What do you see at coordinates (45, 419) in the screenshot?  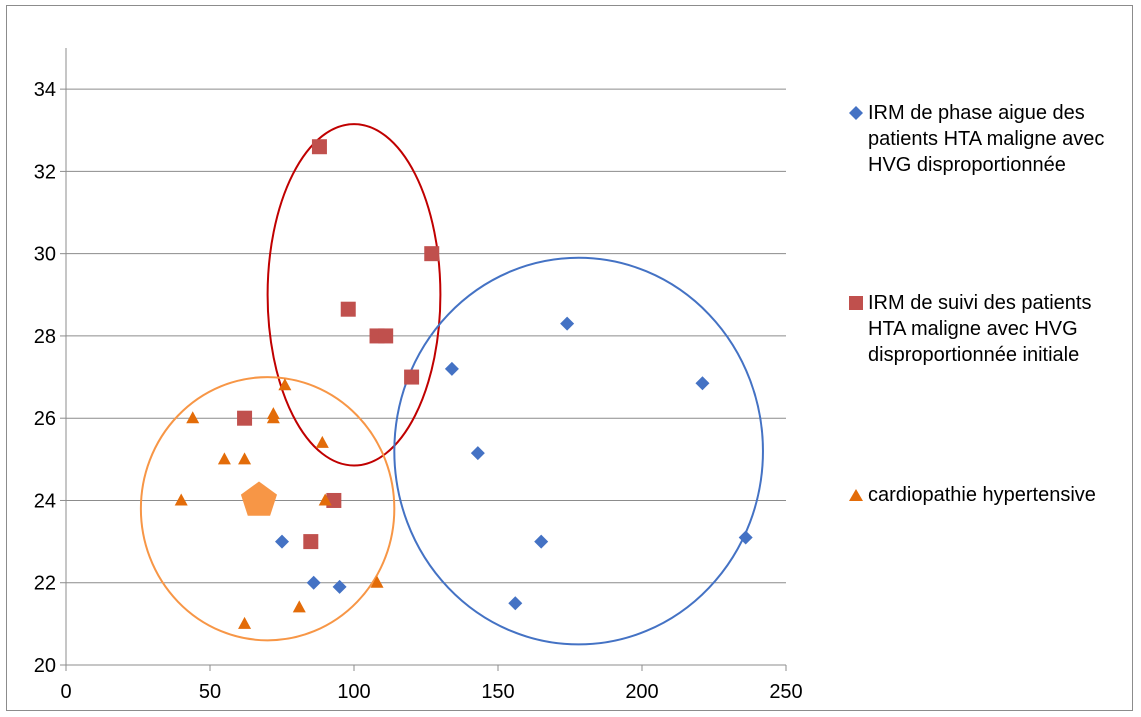 I see `y-tick-label: 26` at bounding box center [45, 419].